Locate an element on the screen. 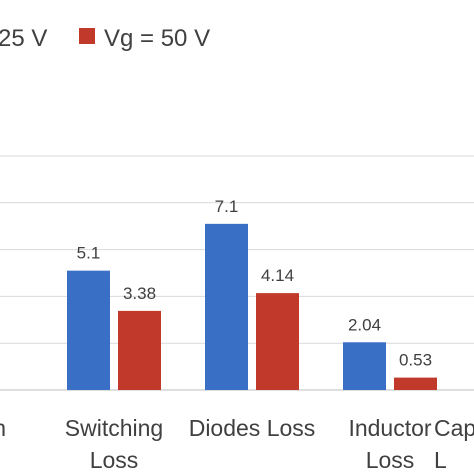 This screenshot has width=474, height=474. category-label-1-line-0: Switching is located at coordinates (114, 428).